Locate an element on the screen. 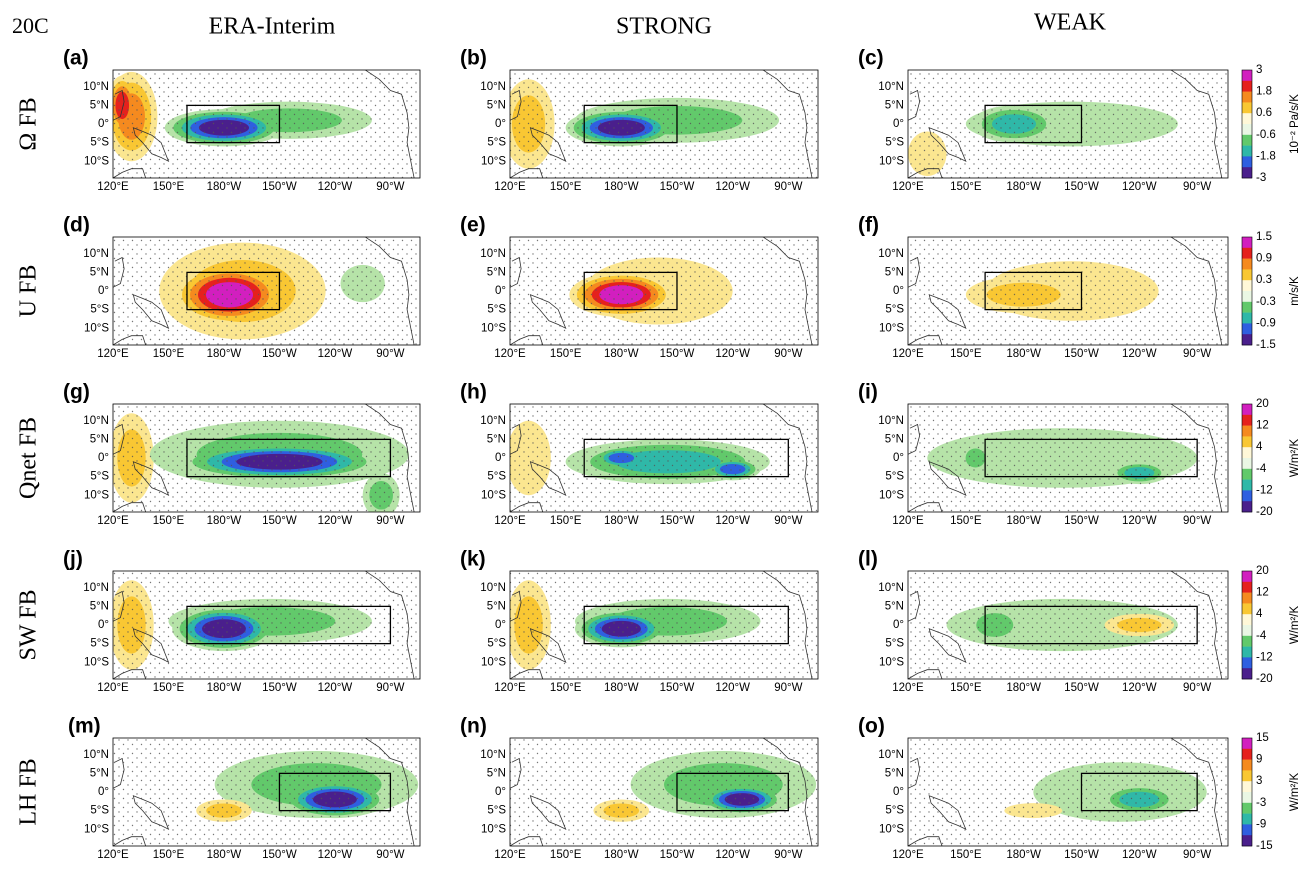 This screenshot has height=873, width=1303. colorbar-tick-label: 0.9 is located at coordinates (1264, 259).